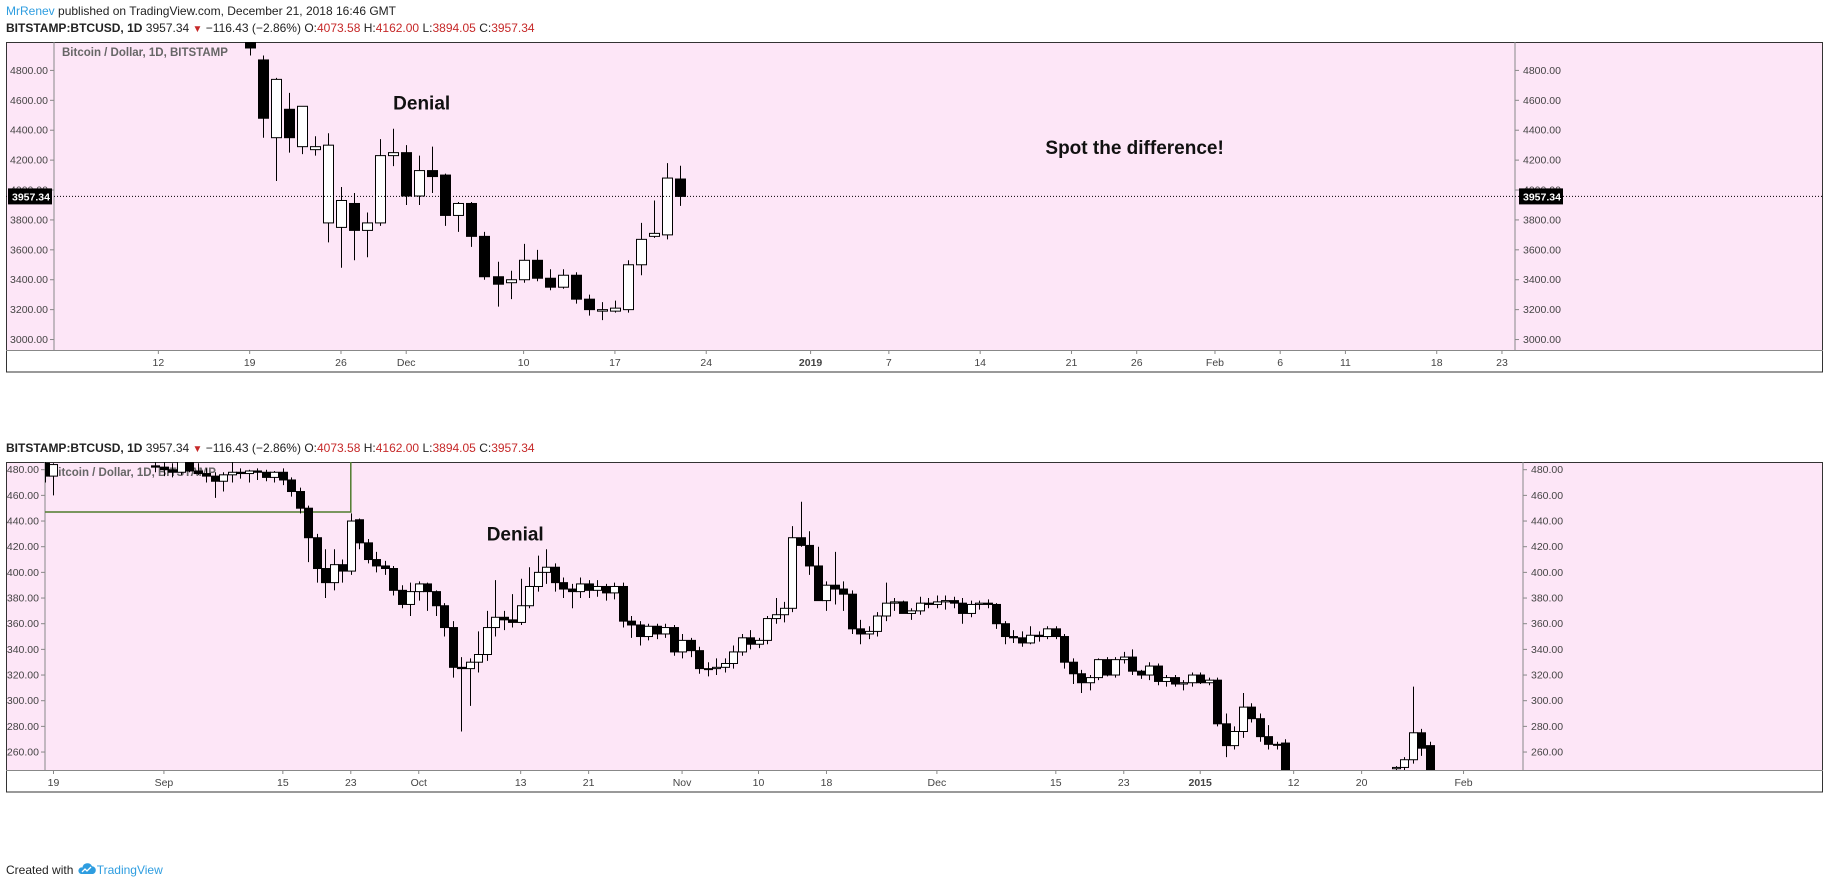 Image resolution: width=1828 pixels, height=890 pixels. Describe the element at coordinates (682, 783) in the screenshot. I see `x-tick-label: Nov` at that location.